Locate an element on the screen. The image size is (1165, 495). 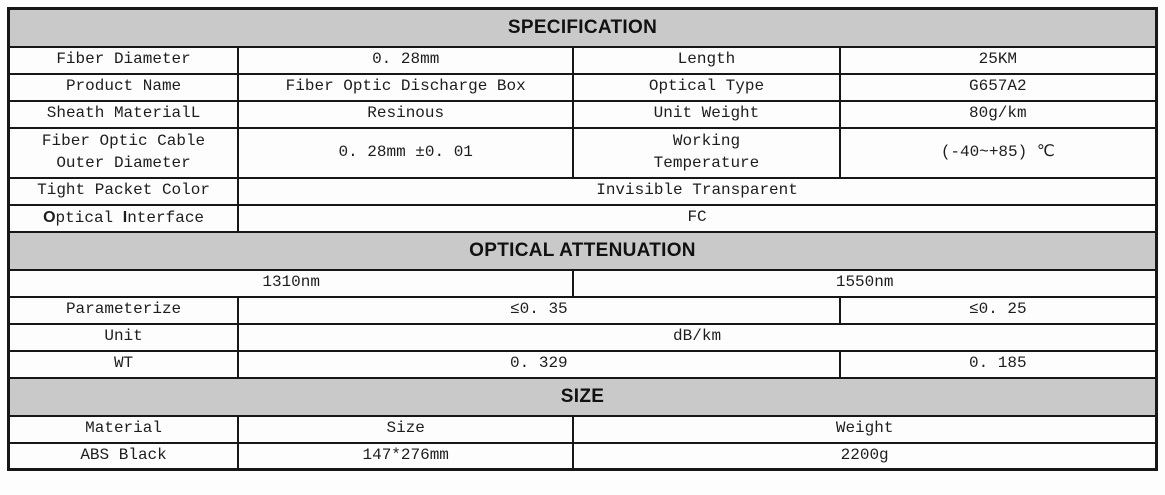
table-cell: 25KM is located at coordinates (998, 60).